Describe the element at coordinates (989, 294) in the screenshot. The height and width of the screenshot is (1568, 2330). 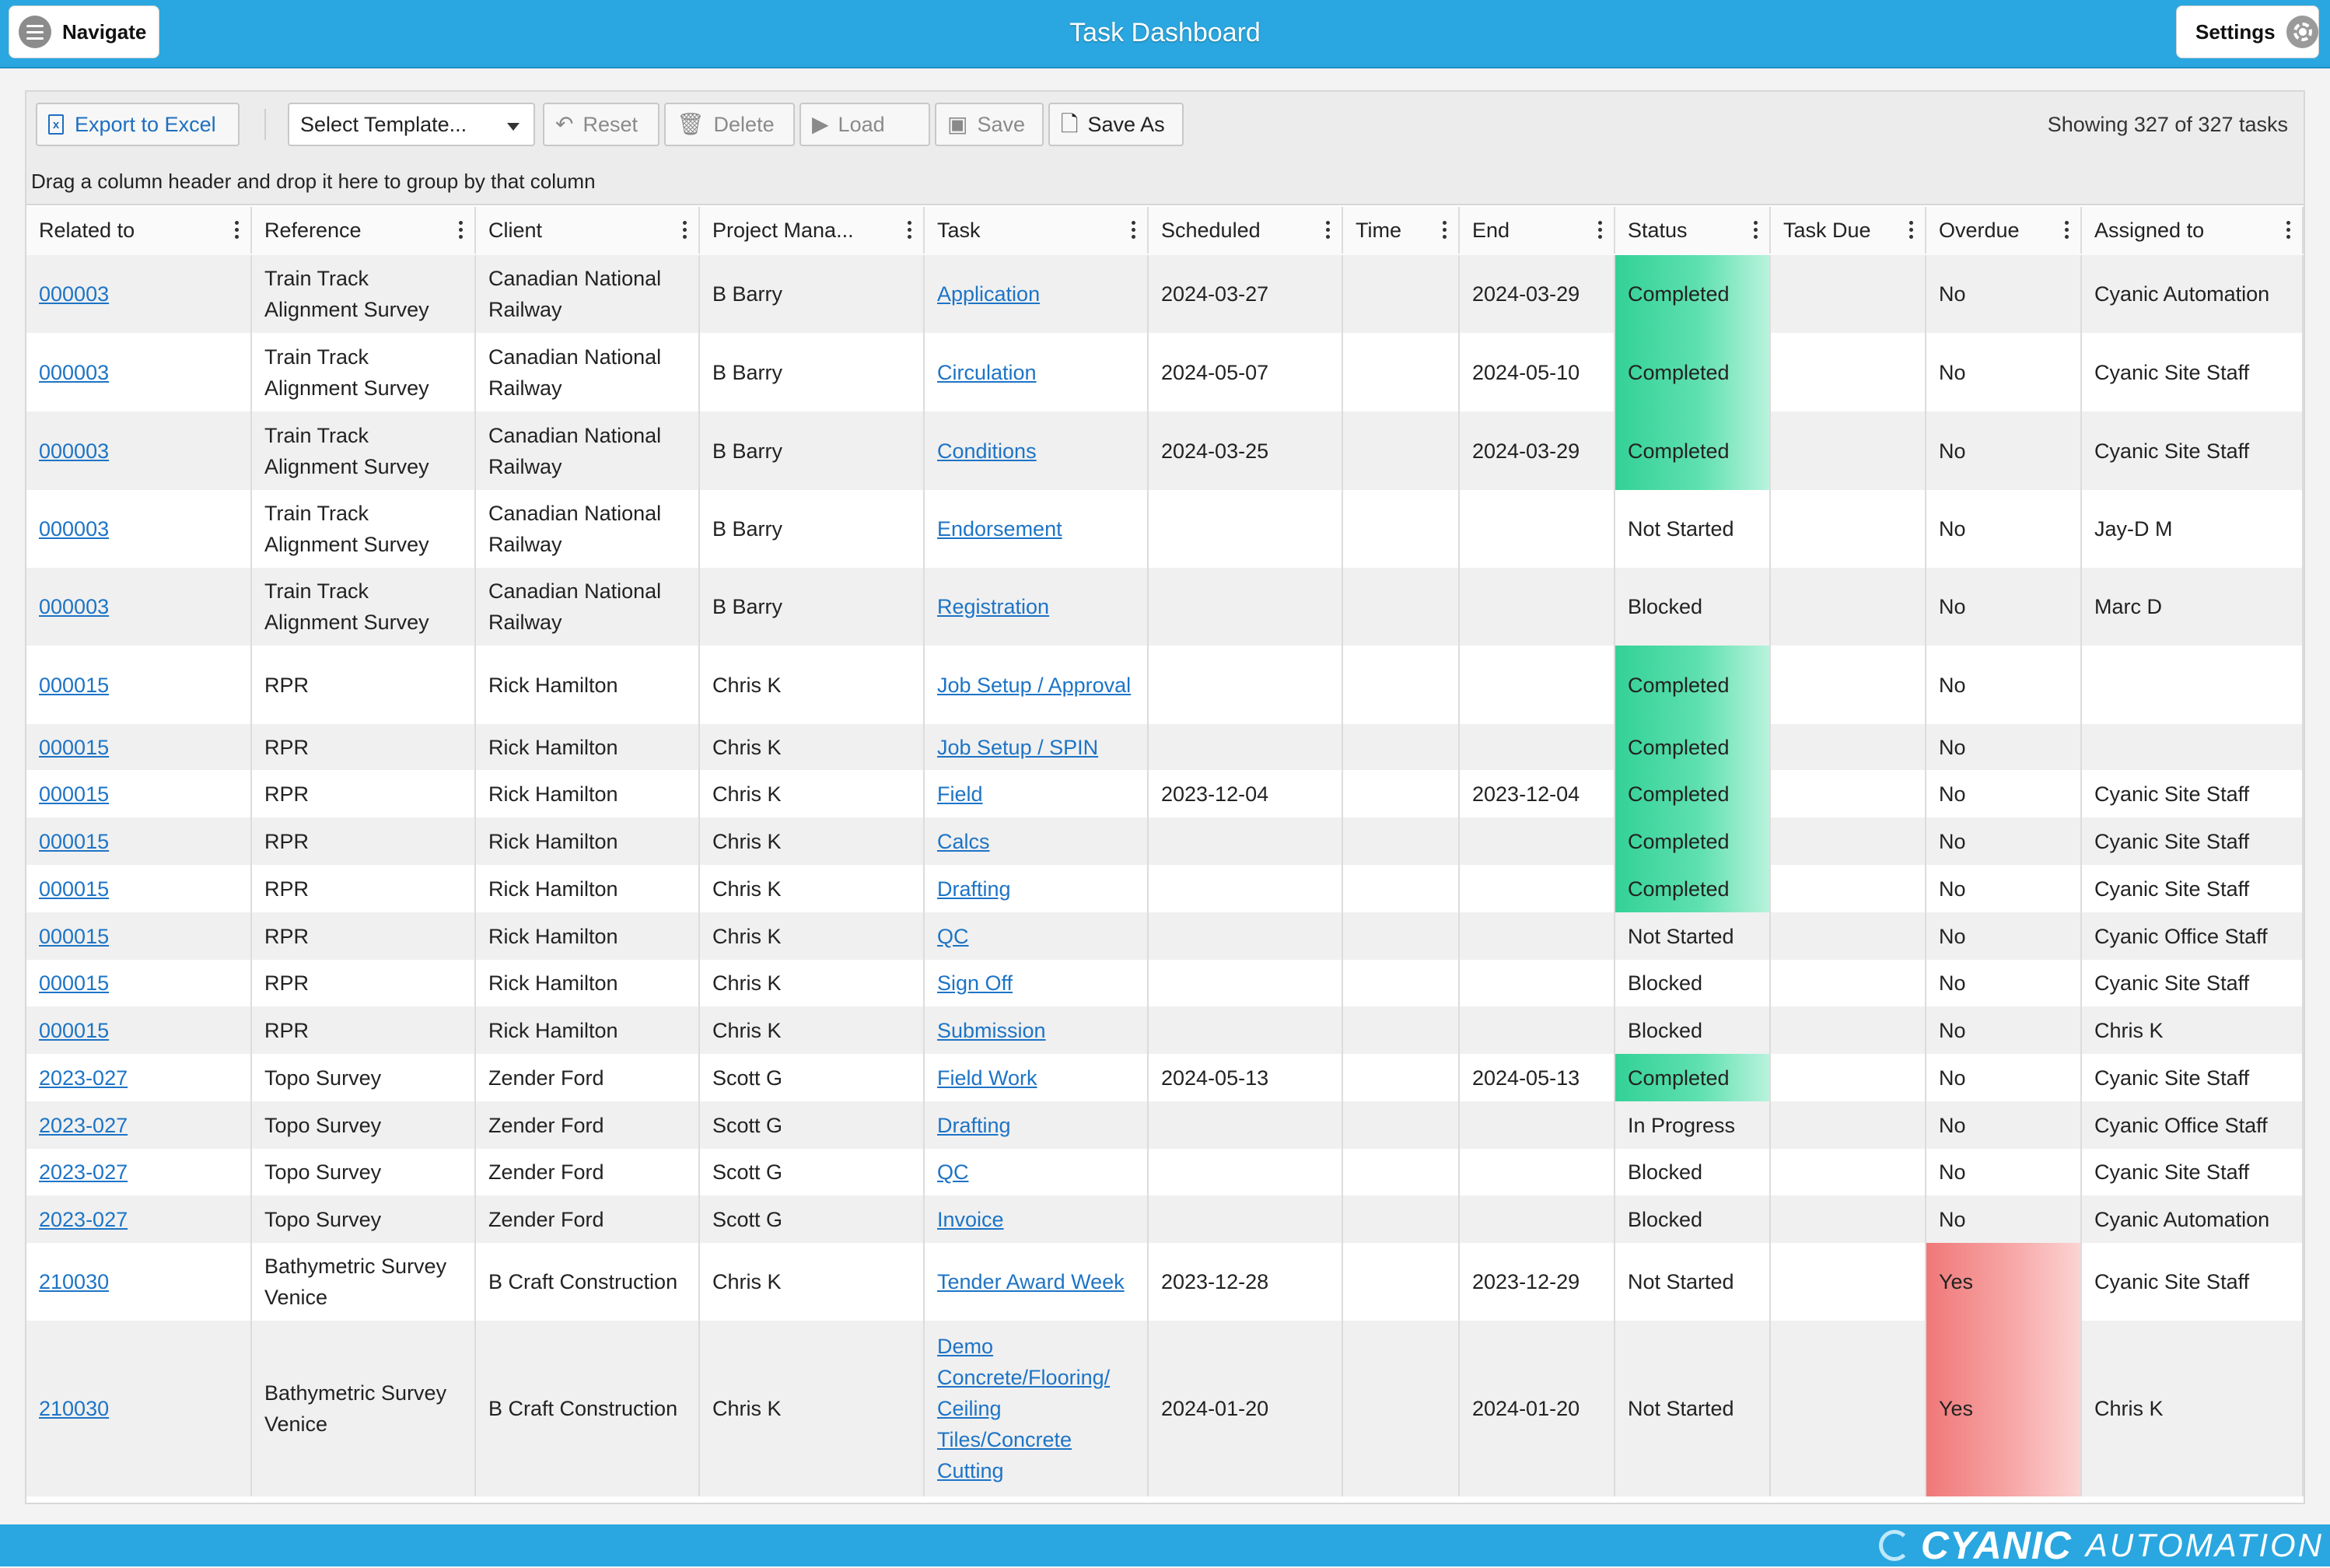
I see `task-link: Application` at that location.